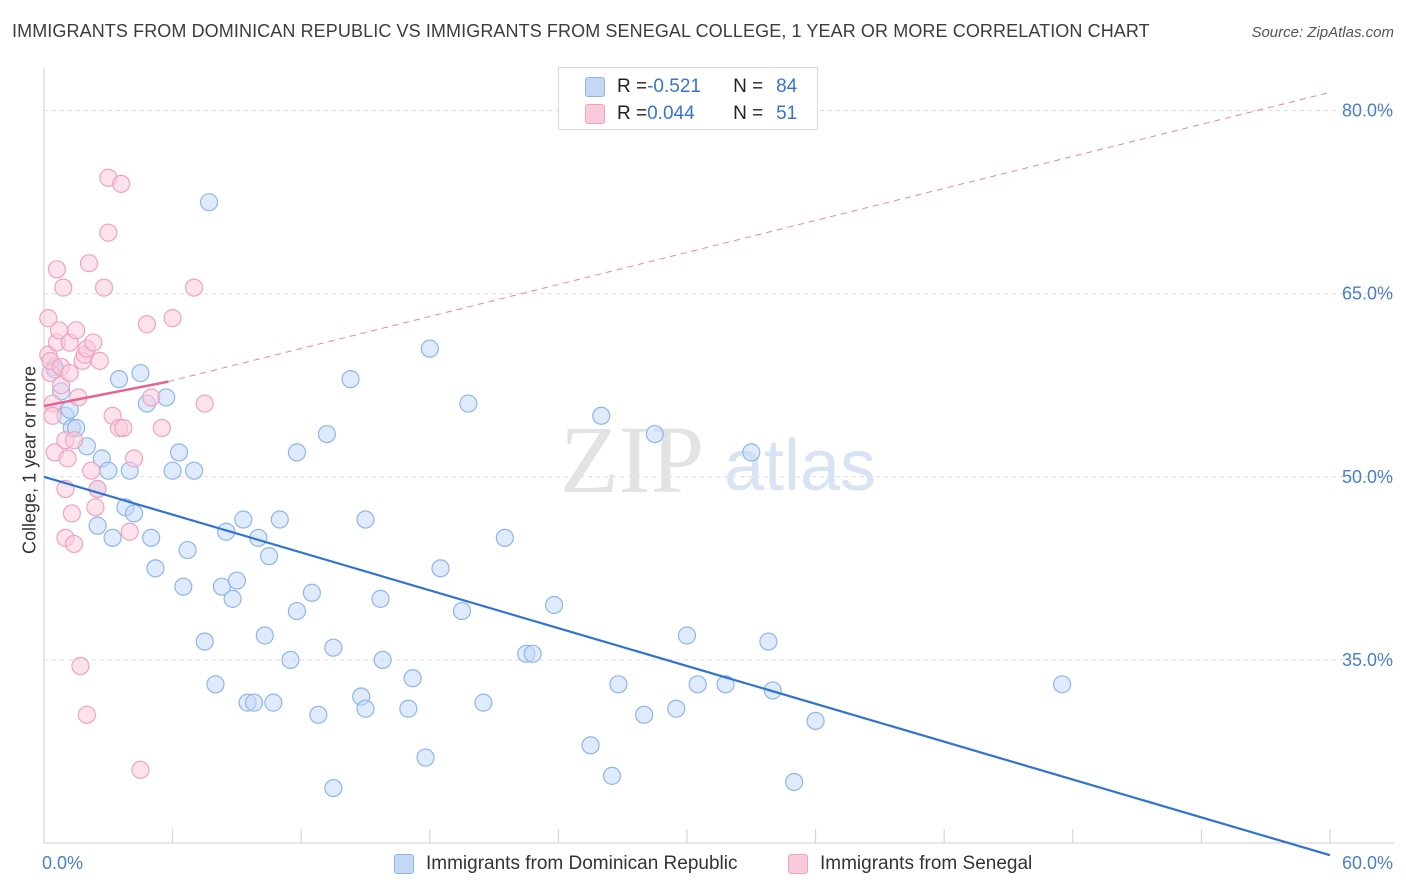  Describe the element at coordinates (674, 86) in the screenshot. I see `legend-r-value-0: -0.521` at that location.